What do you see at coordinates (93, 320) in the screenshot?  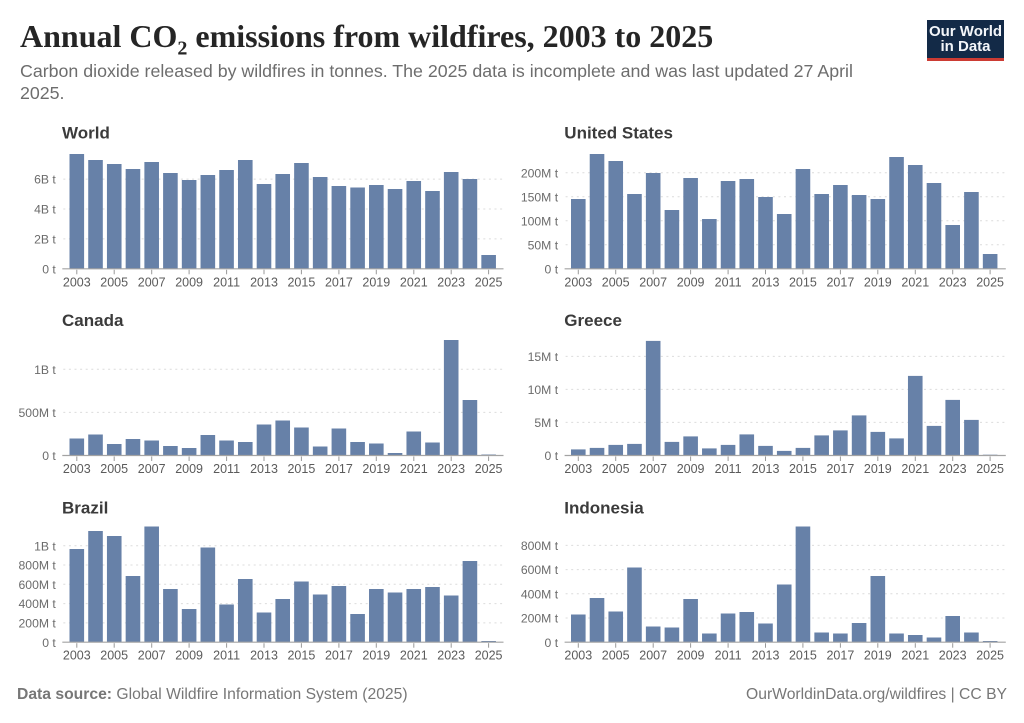 I see `svg-text: Canada` at bounding box center [93, 320].